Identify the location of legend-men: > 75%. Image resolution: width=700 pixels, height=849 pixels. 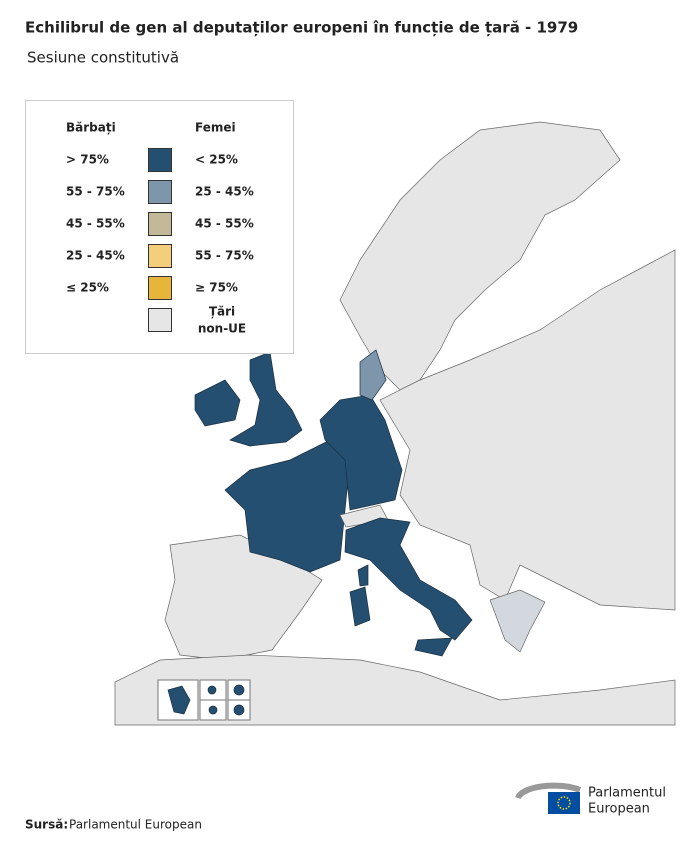
(87, 160).